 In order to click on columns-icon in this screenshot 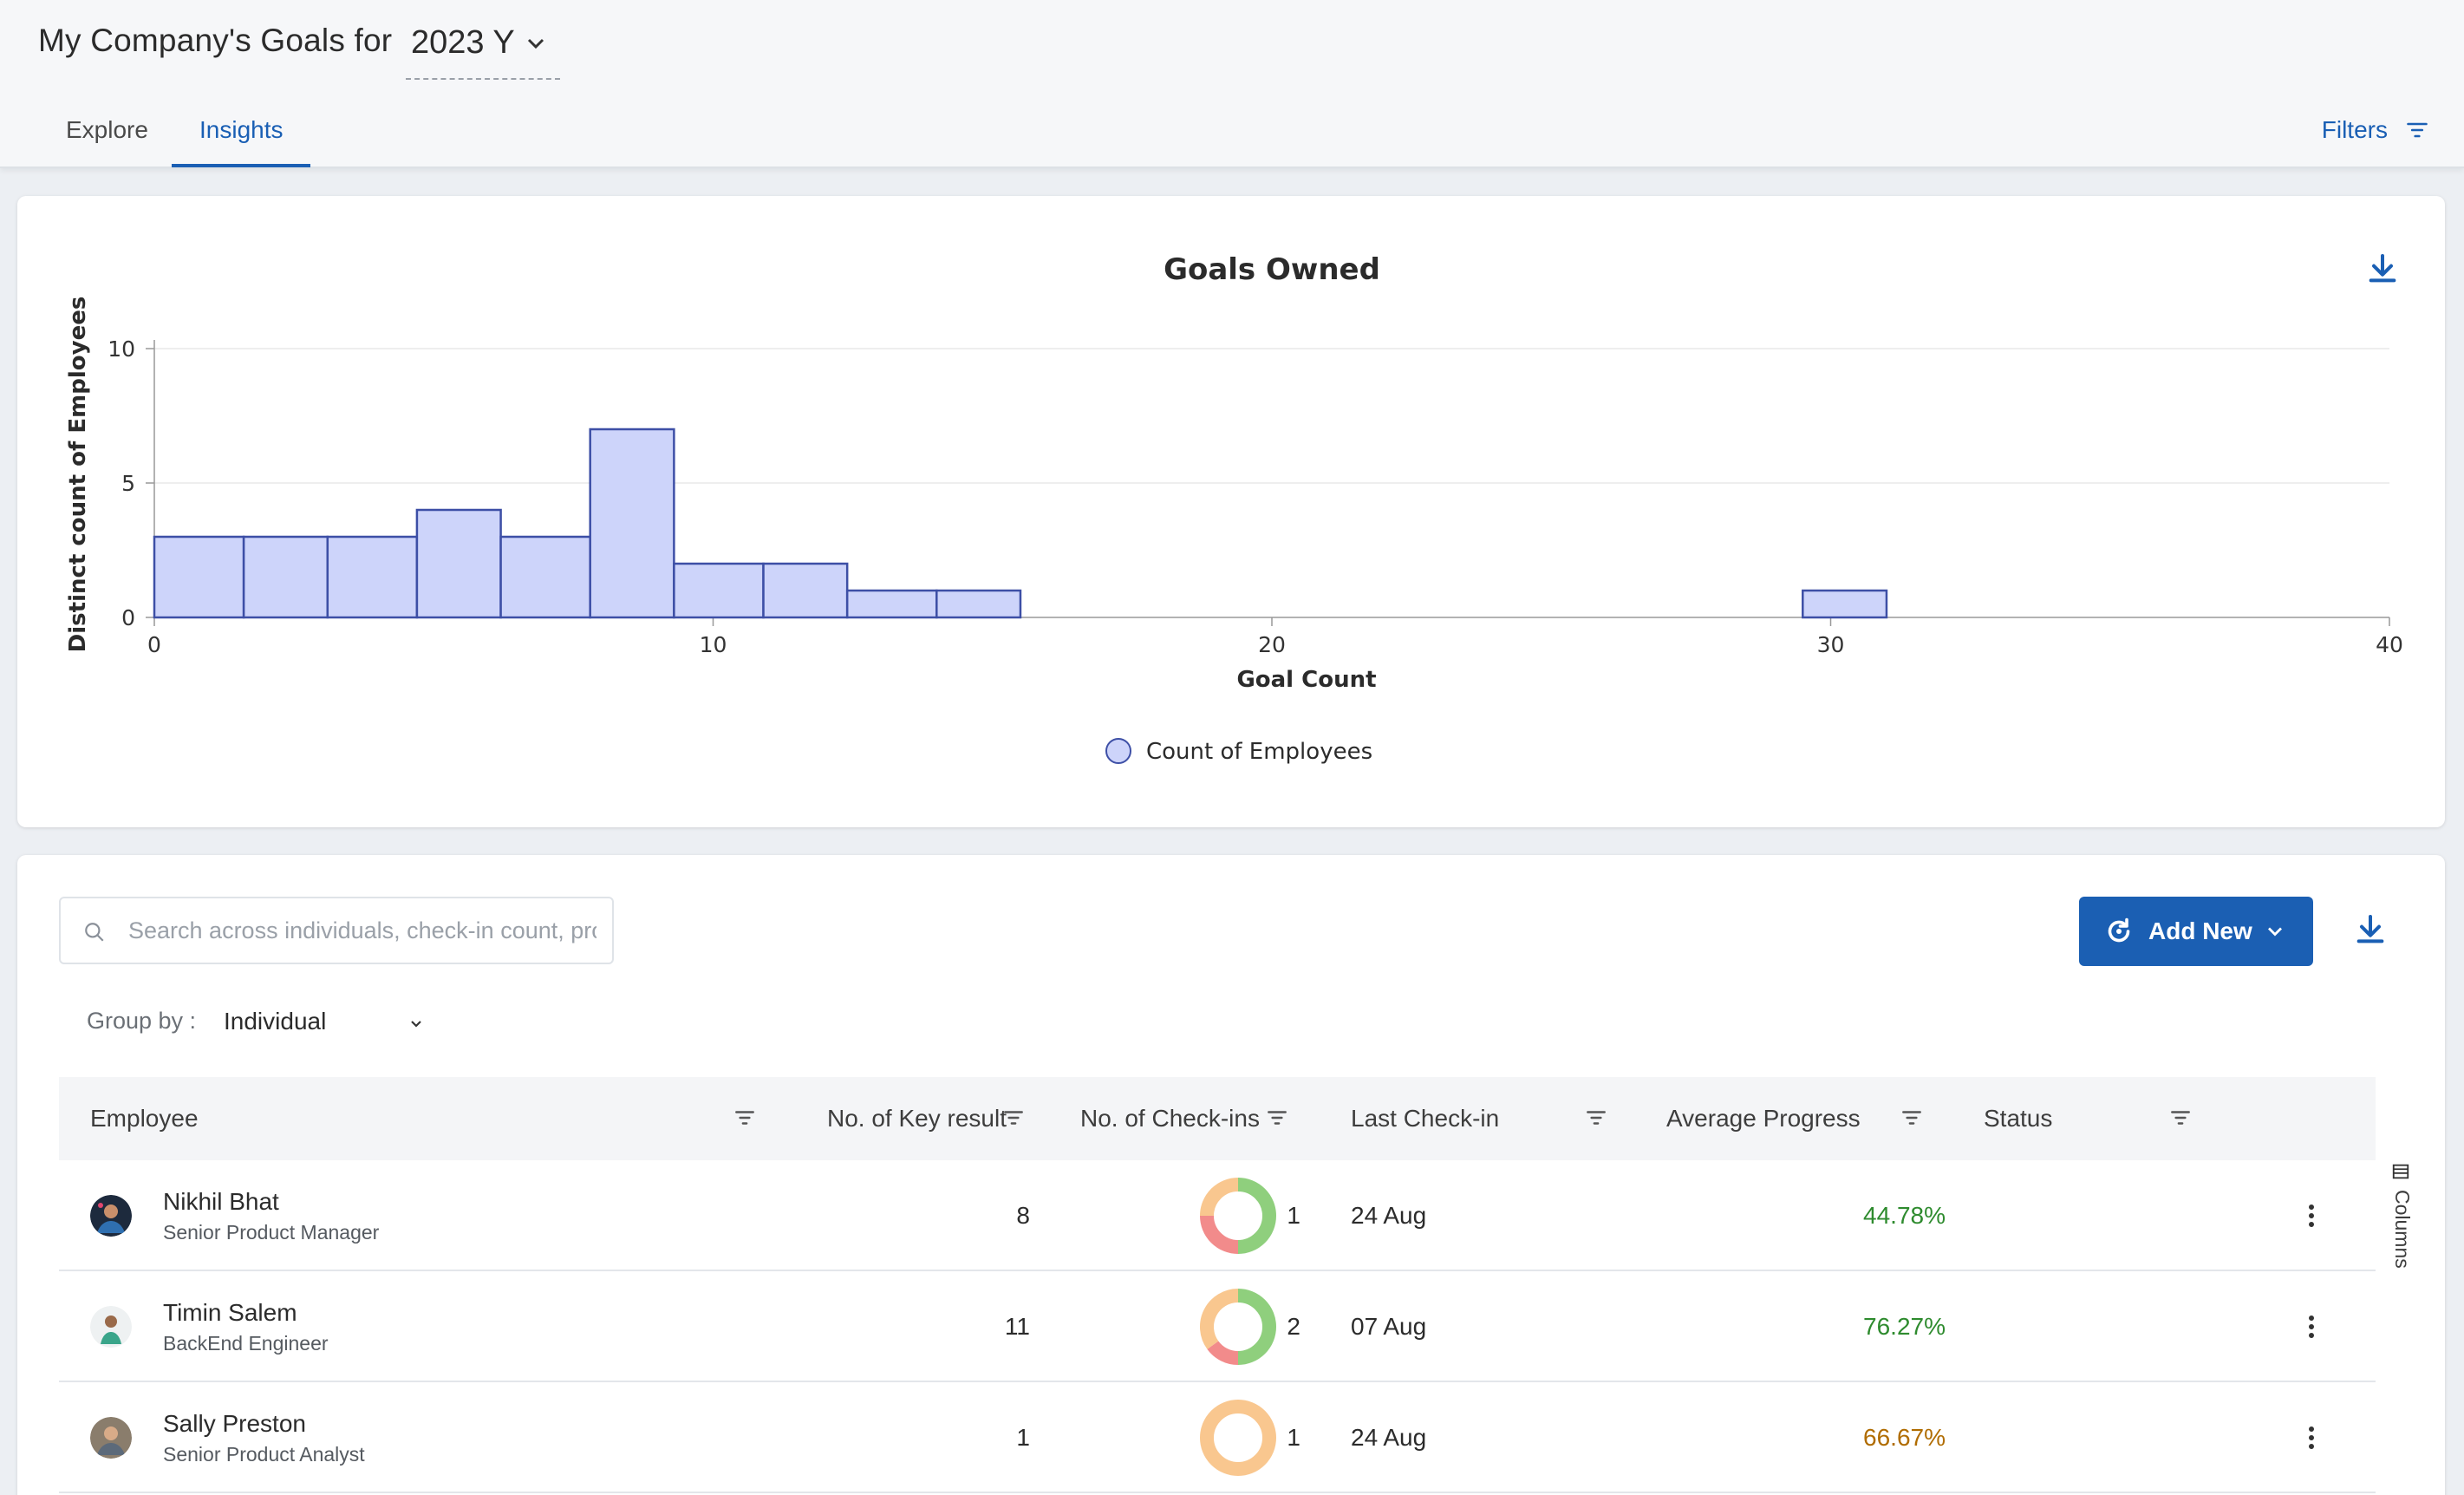, I will do `click(2400, 1171)`.